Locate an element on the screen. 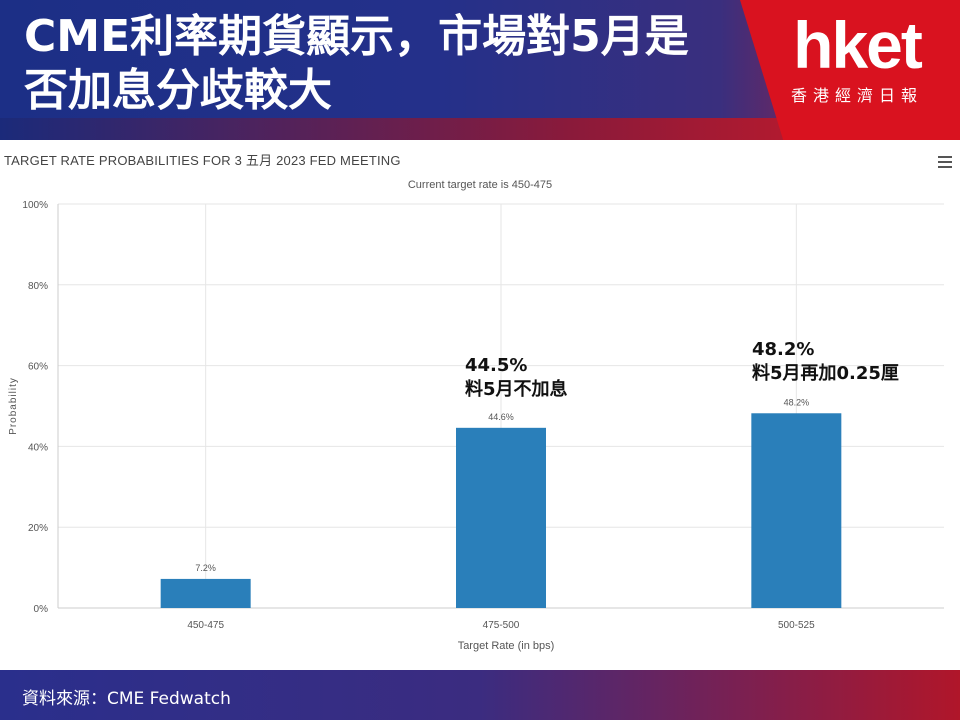  x-tick-label: 500-525 is located at coordinates (796, 625).